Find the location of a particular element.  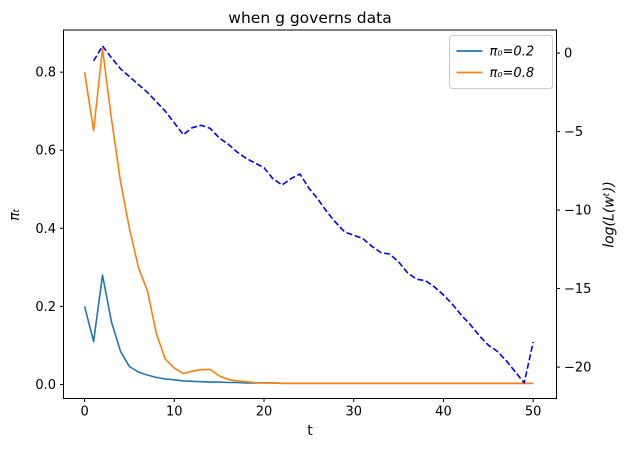

x-axis-tick-label: 30 is located at coordinates (353, 412).